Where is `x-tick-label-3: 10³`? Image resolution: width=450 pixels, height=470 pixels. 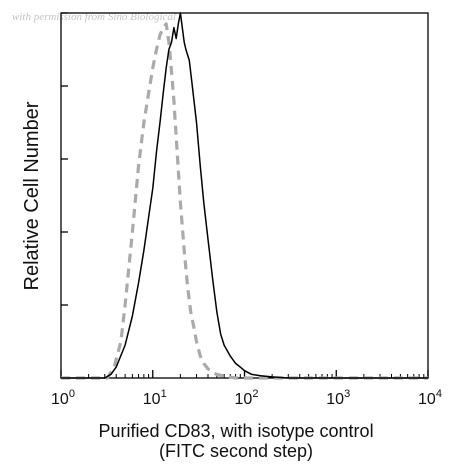
x-tick-label-3: 10³ is located at coordinates (338, 398).